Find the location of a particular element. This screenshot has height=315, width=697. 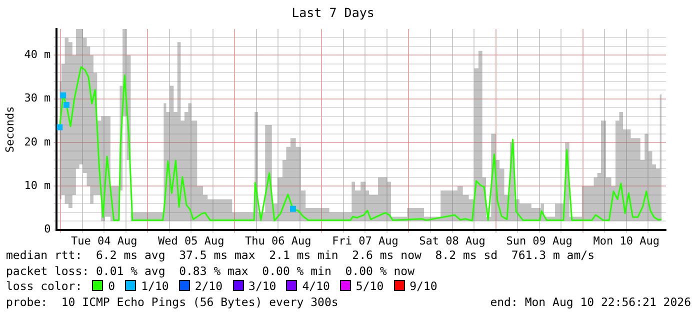

y-tick-label: 0 is located at coordinates (47, 229).